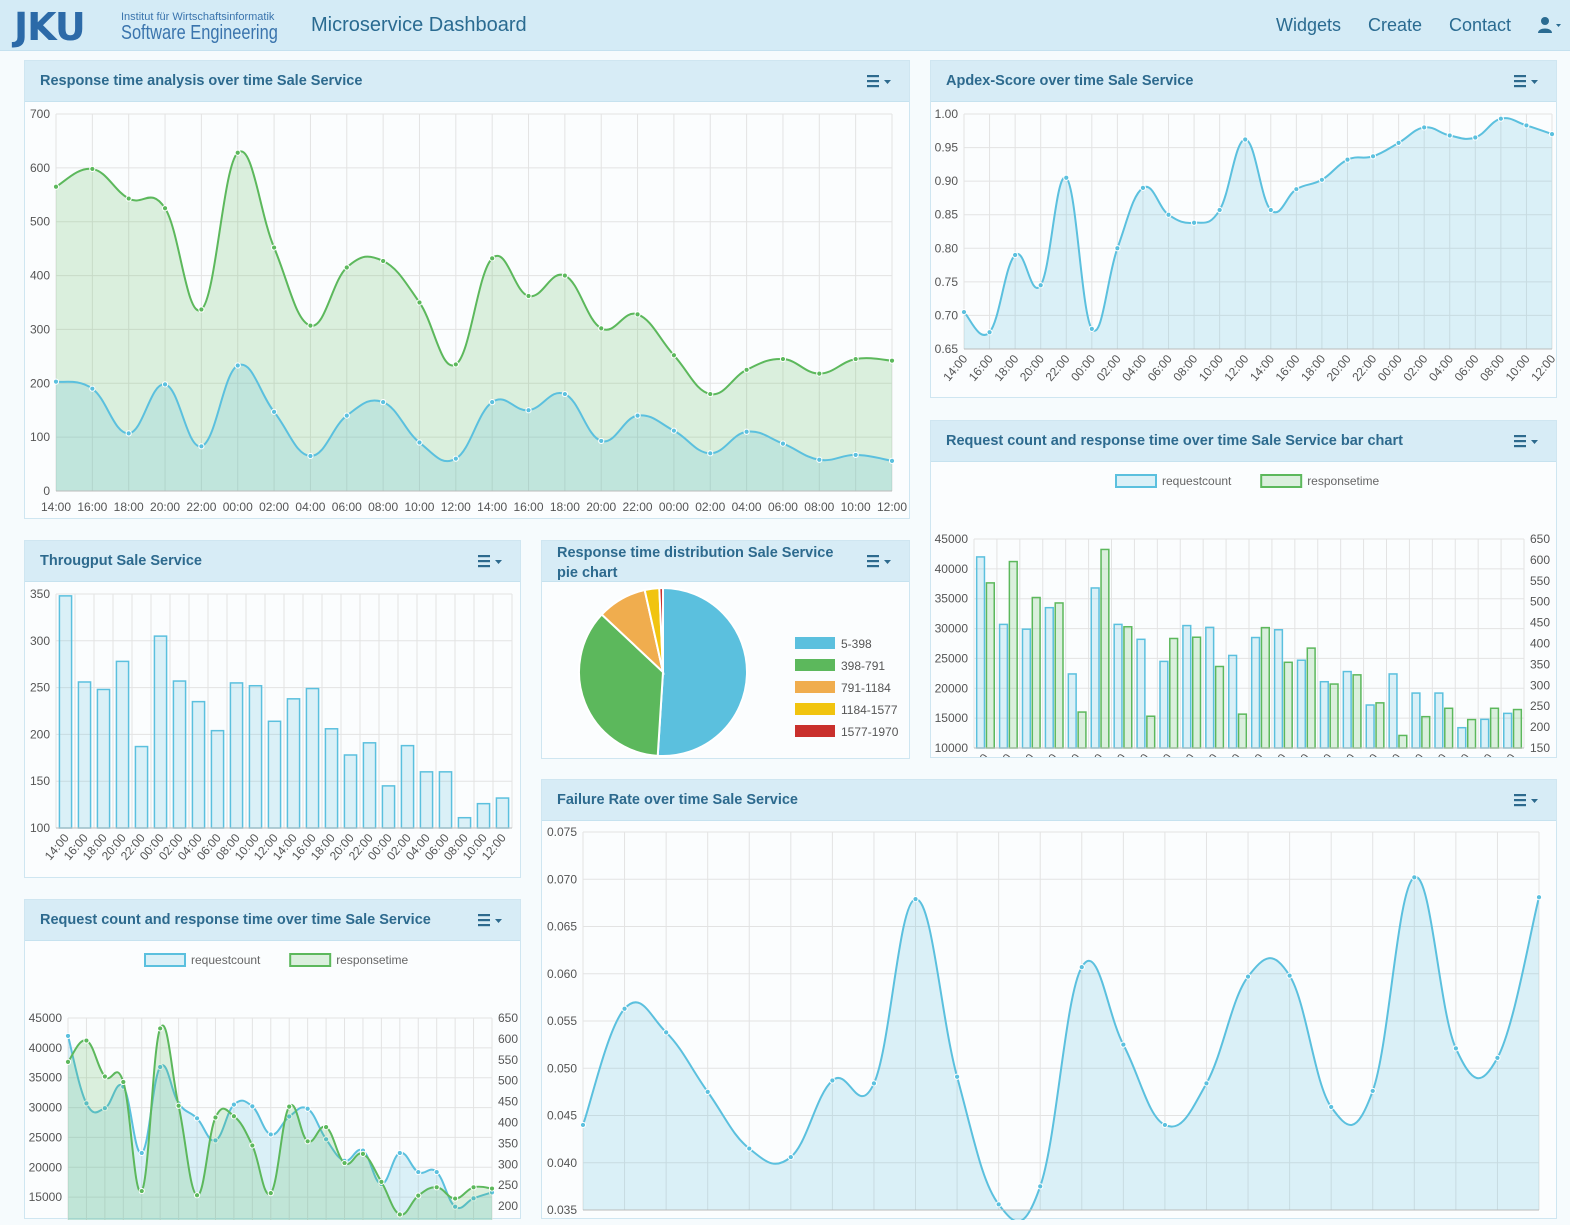 The width and height of the screenshot is (1570, 1225). I want to click on y-tick-label: 0.95, so click(947, 148).